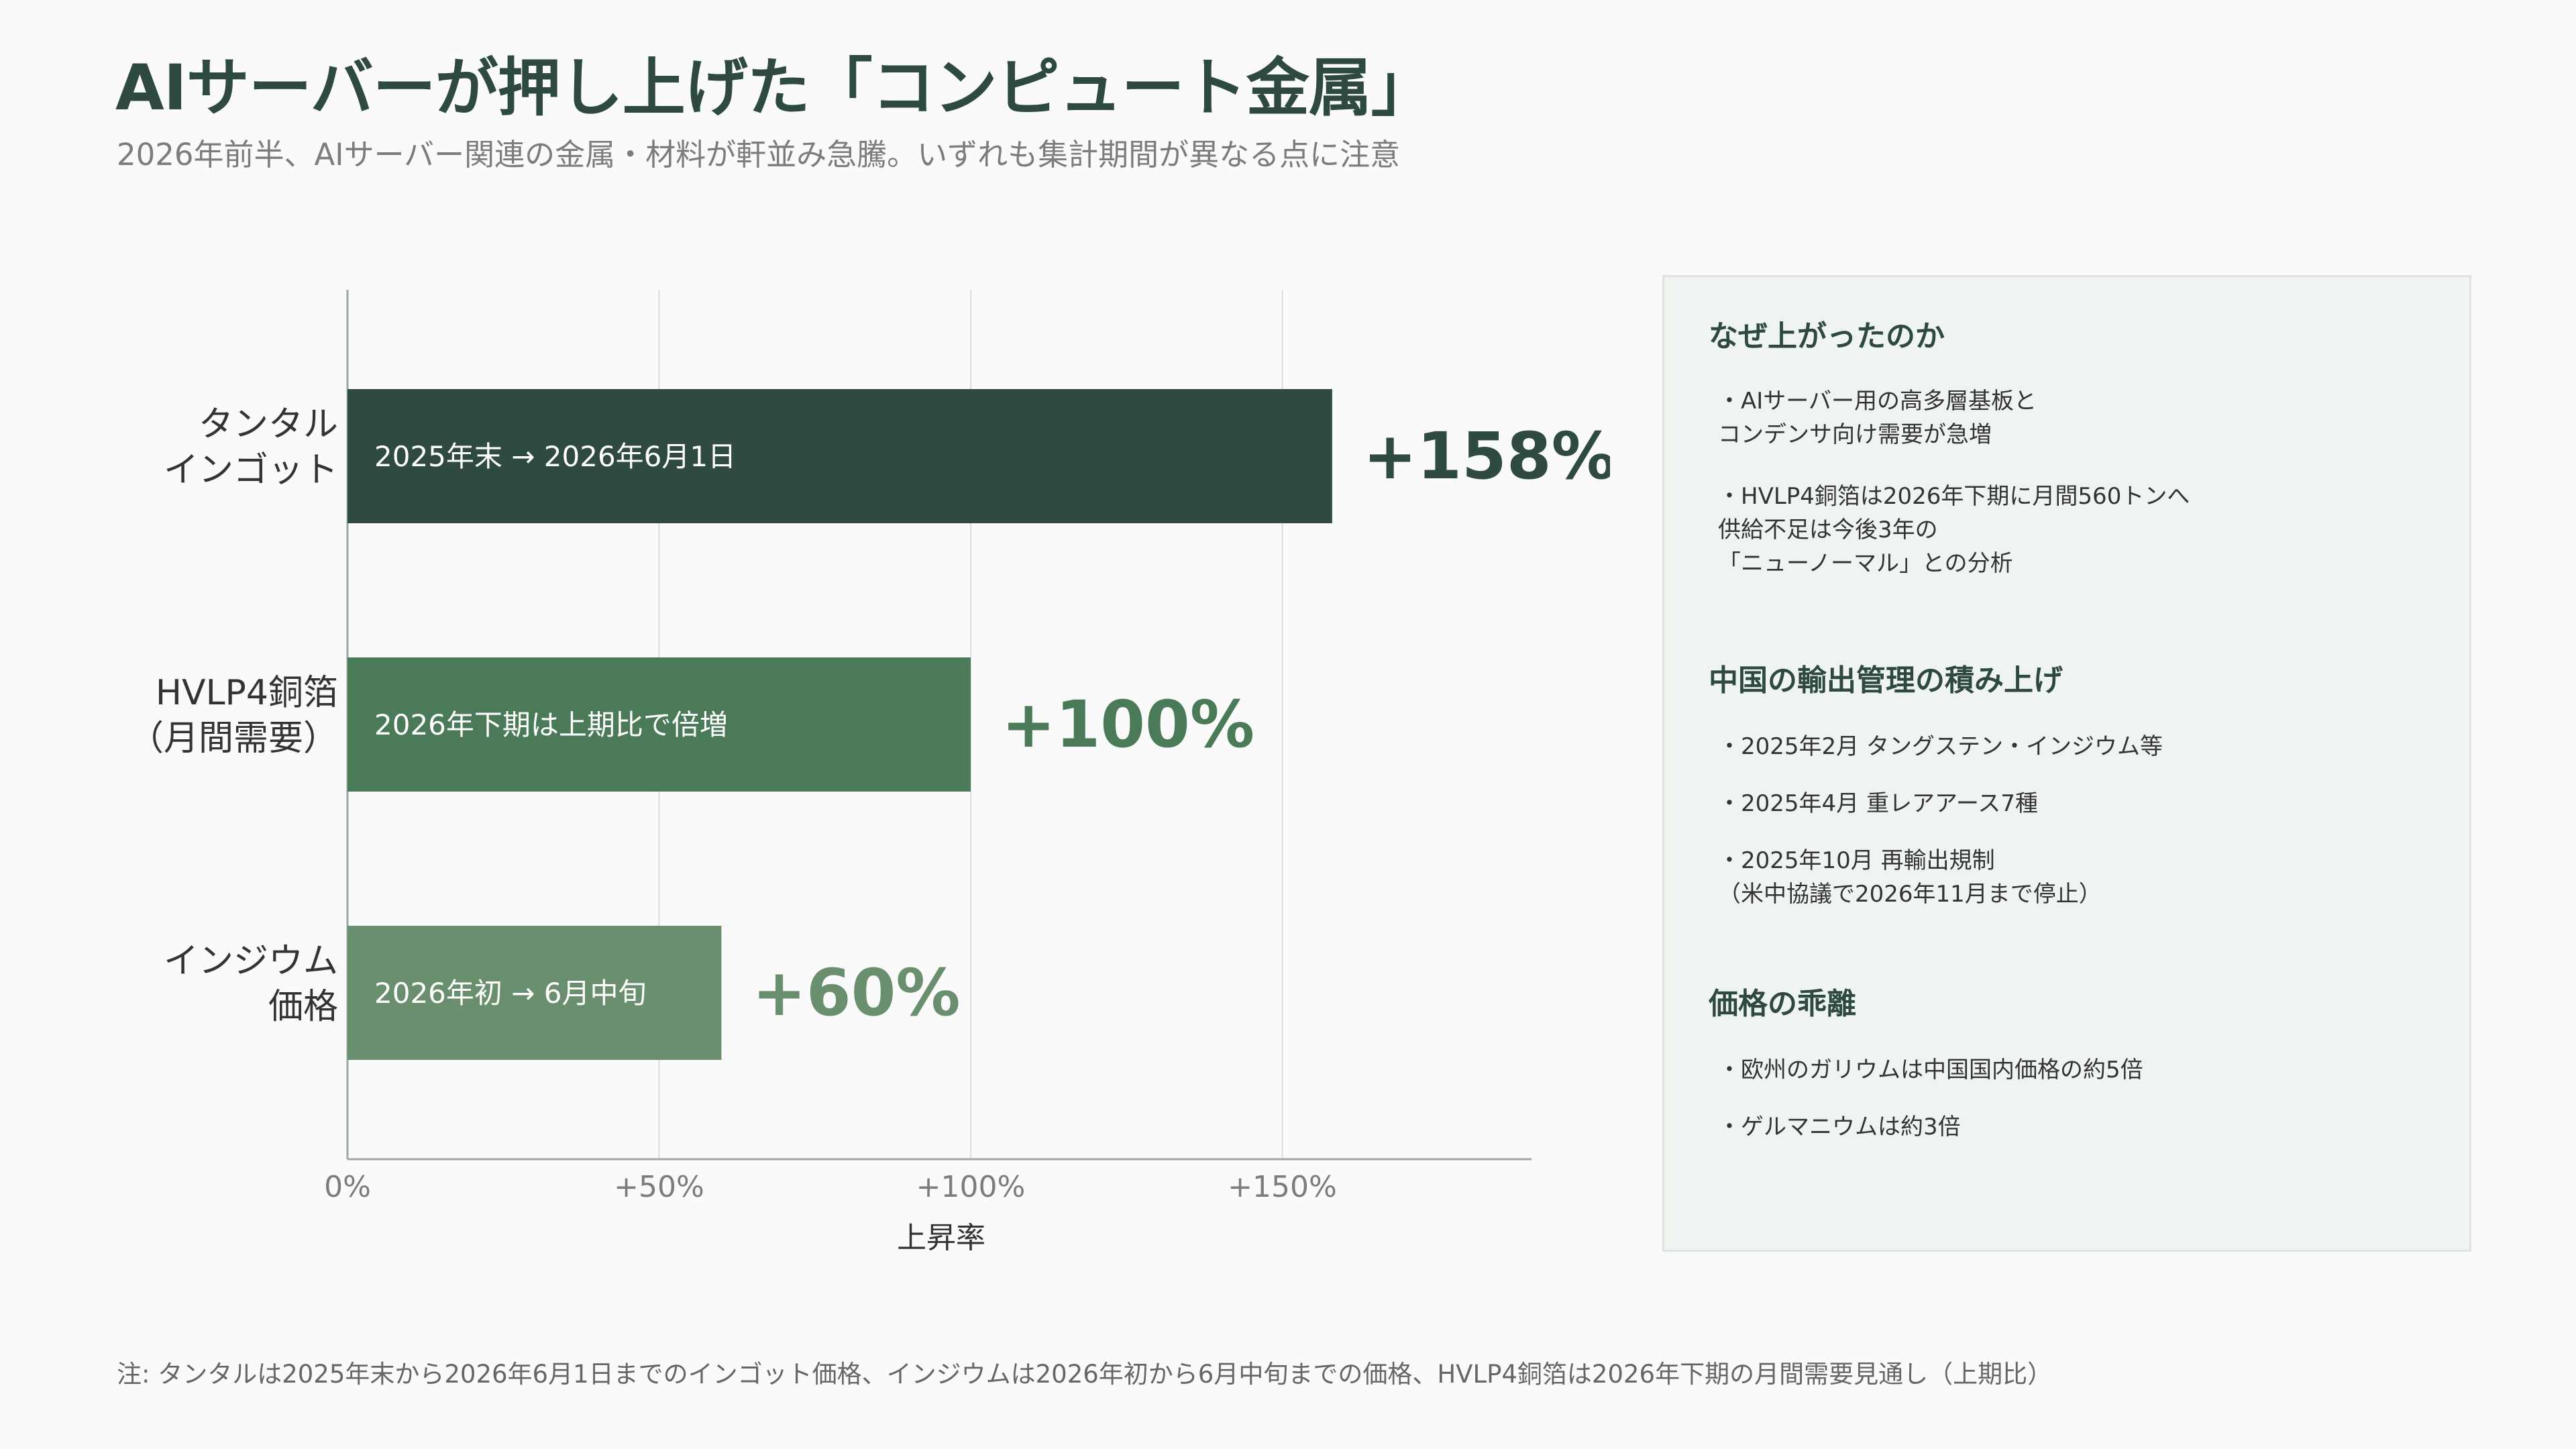  What do you see at coordinates (1827, 336) in the screenshot?
I see `panel-heading-why: なぜ上がったのか` at bounding box center [1827, 336].